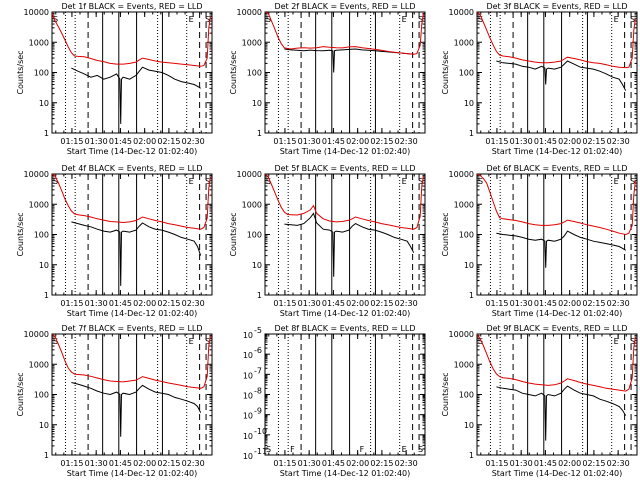  Describe the element at coordinates (260, 451) in the screenshot. I see `y-tick-exponent: -11` at that location.